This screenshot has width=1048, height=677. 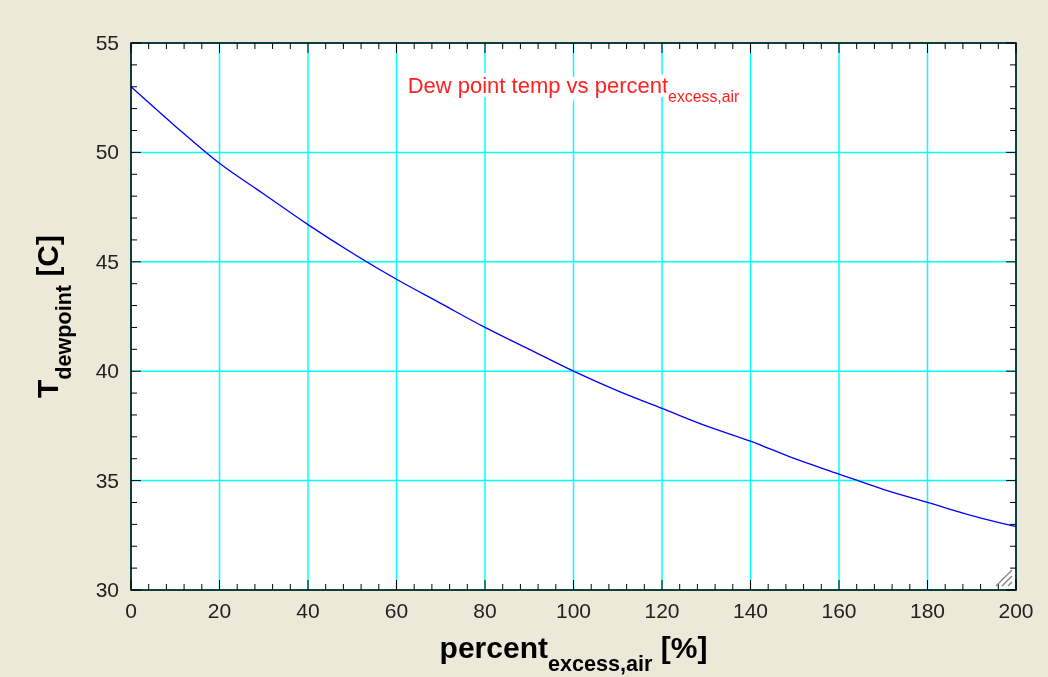 I want to click on y-tick-label: 55, so click(x=107, y=42).